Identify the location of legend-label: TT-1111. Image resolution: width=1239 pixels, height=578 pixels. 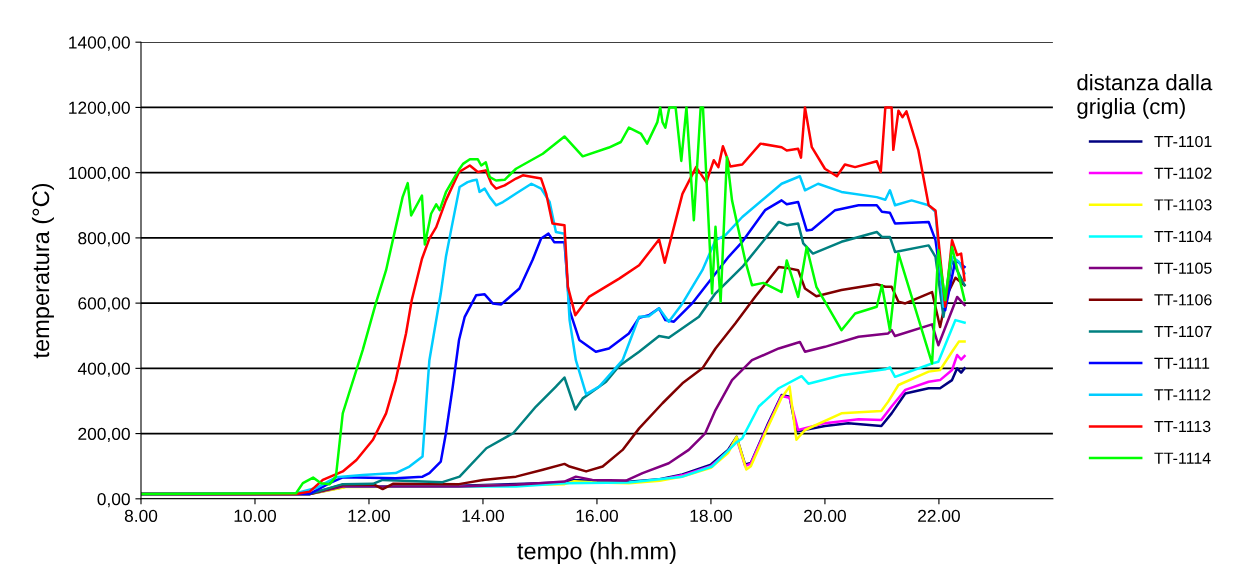
(1182, 363).